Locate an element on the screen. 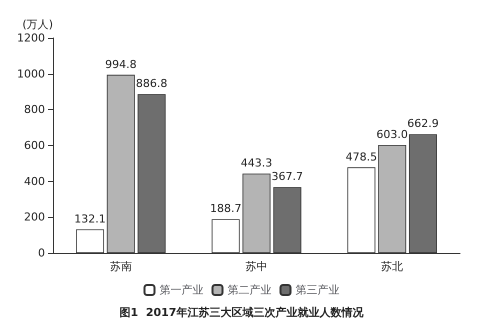 This screenshot has width=483, height=333. y-tick-label: 400 is located at coordinates (34, 181).